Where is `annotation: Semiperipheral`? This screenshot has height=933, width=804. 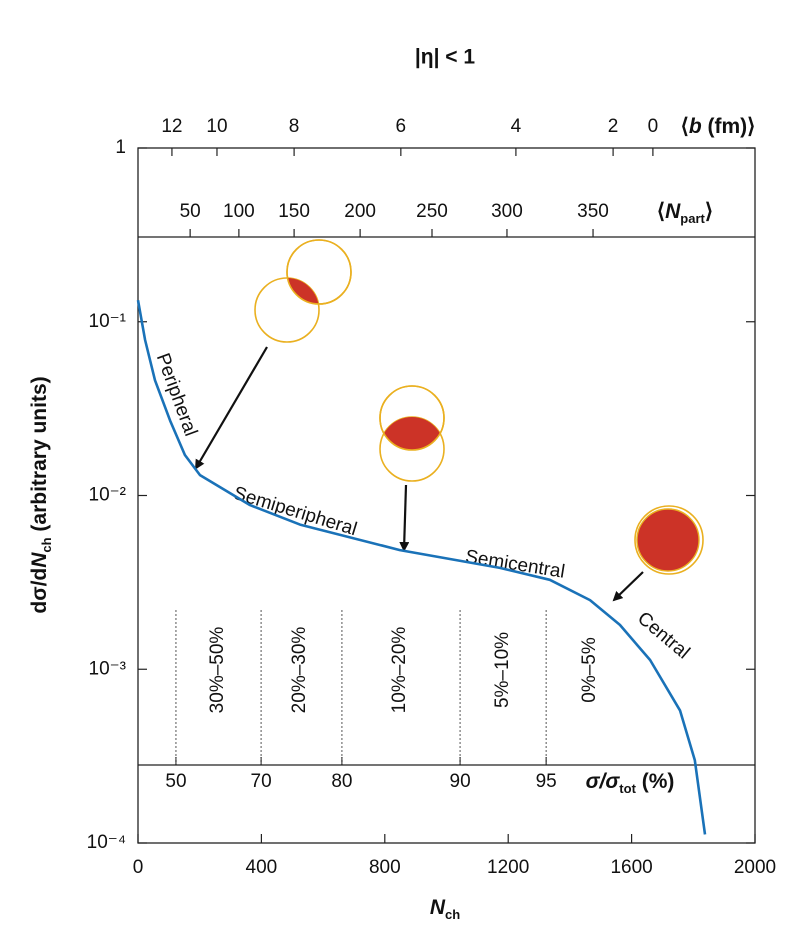 annotation: Semiperipheral is located at coordinates (295, 511).